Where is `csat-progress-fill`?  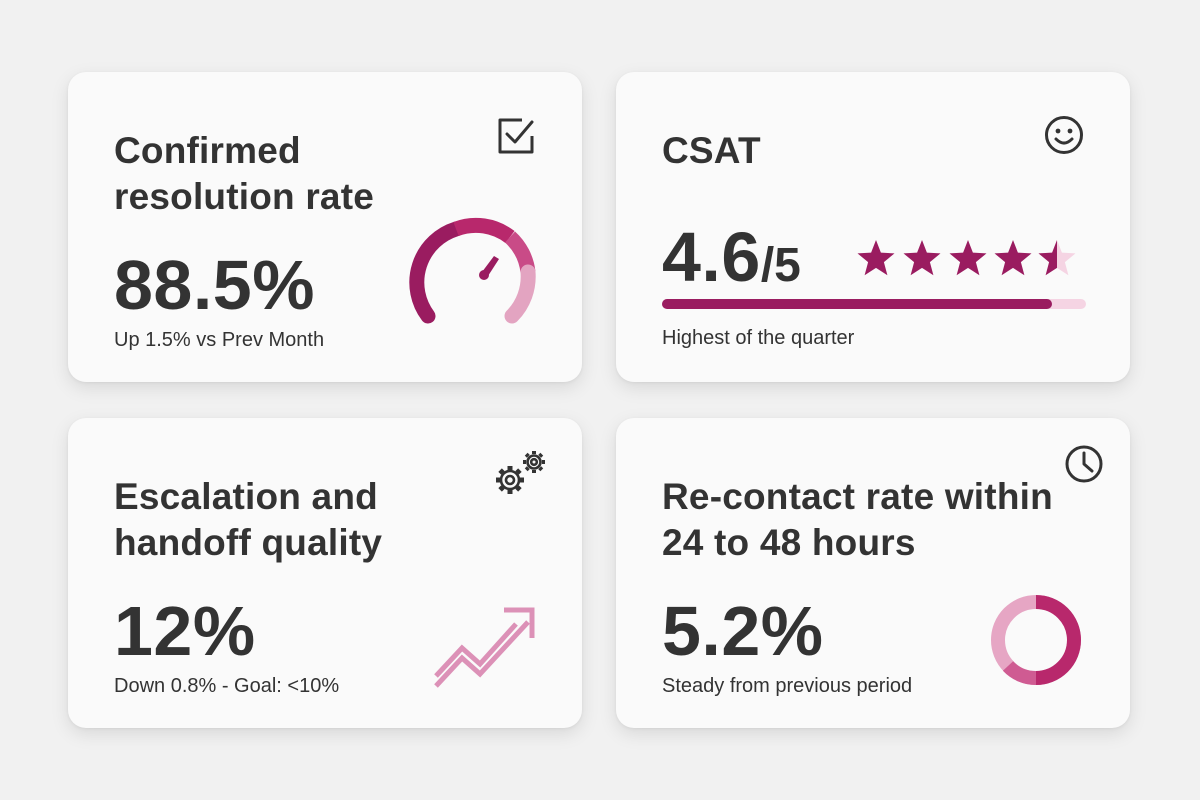
csat-progress-fill is located at coordinates (857, 304).